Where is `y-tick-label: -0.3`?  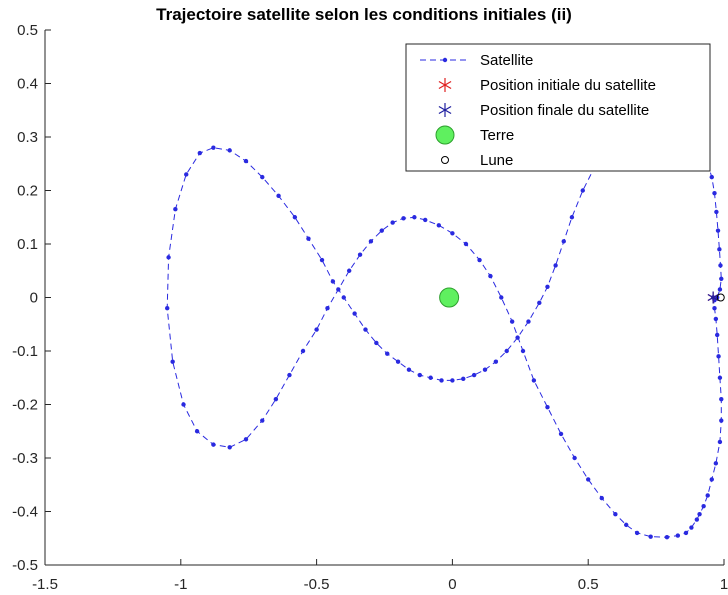
y-tick-label: -0.3 is located at coordinates (25, 458).